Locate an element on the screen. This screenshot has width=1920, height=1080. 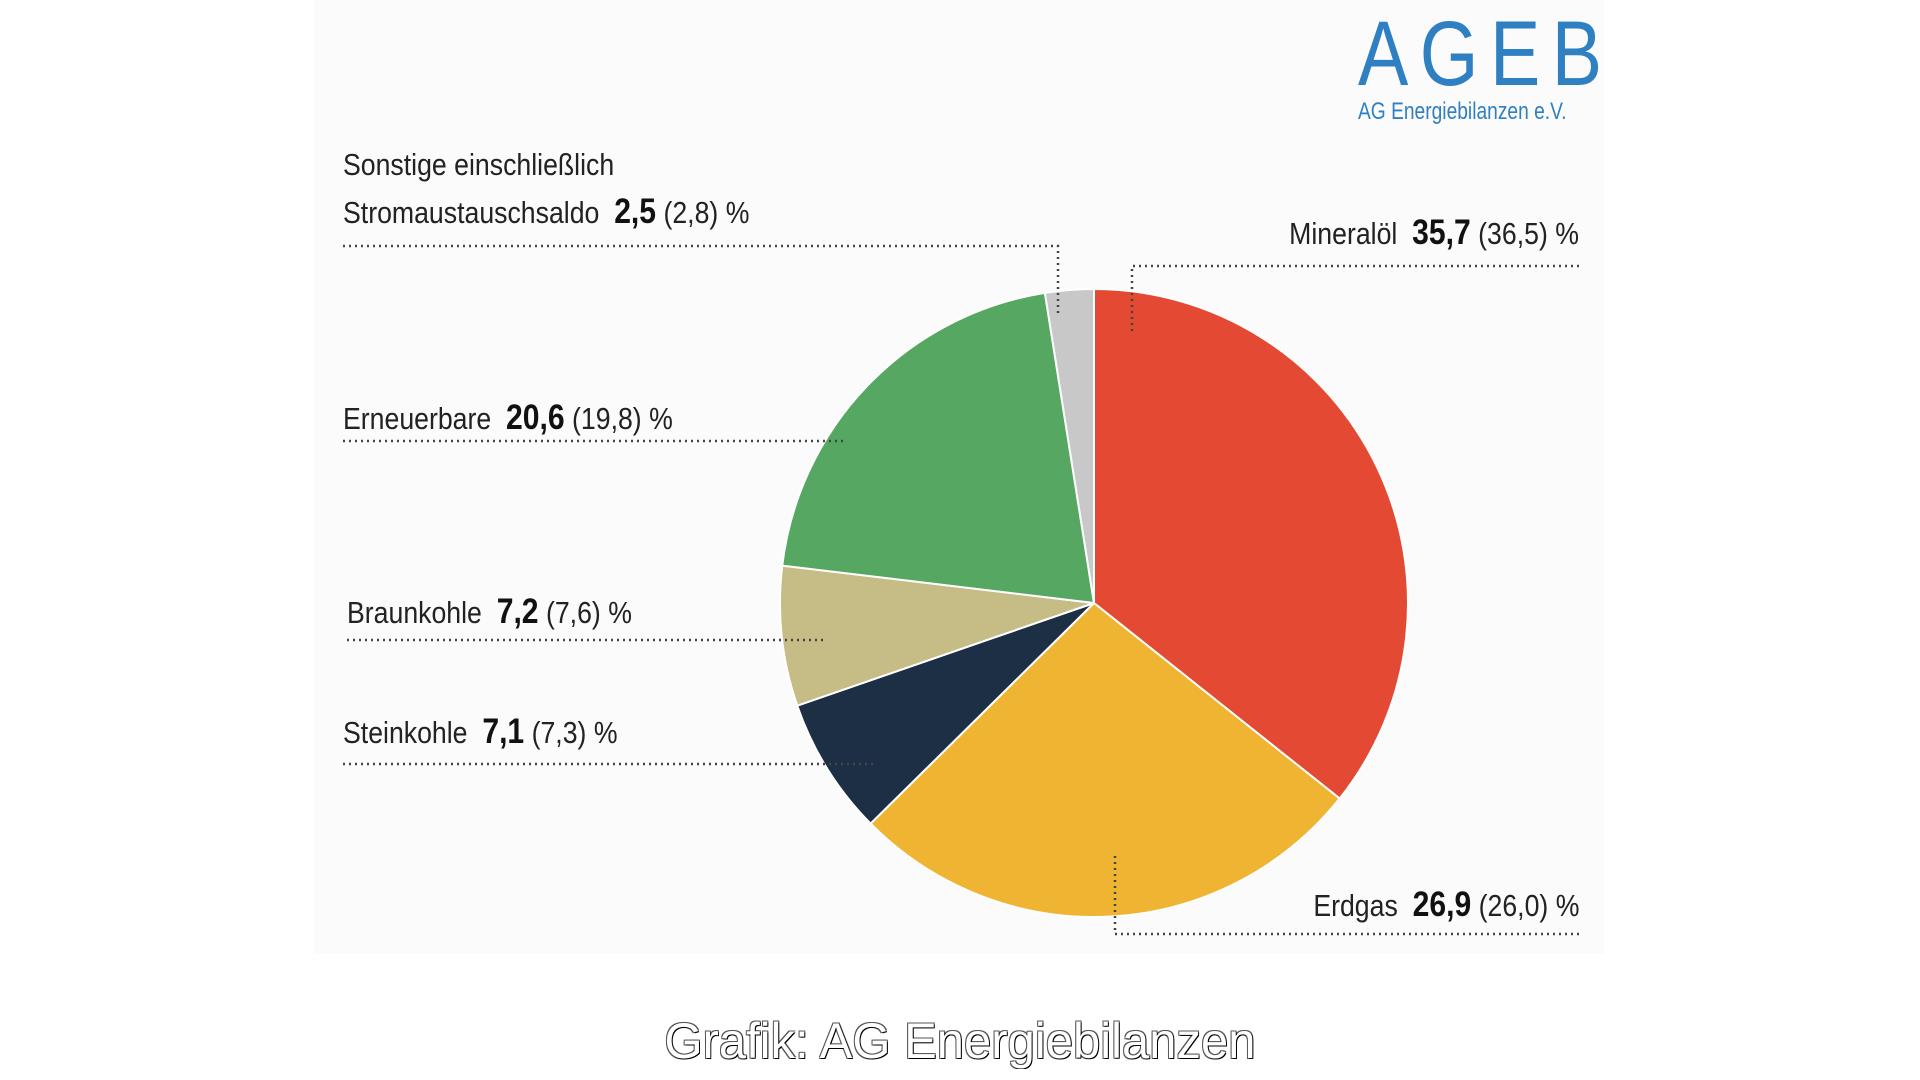
pie-slice-steinkohle is located at coordinates (945, 714).